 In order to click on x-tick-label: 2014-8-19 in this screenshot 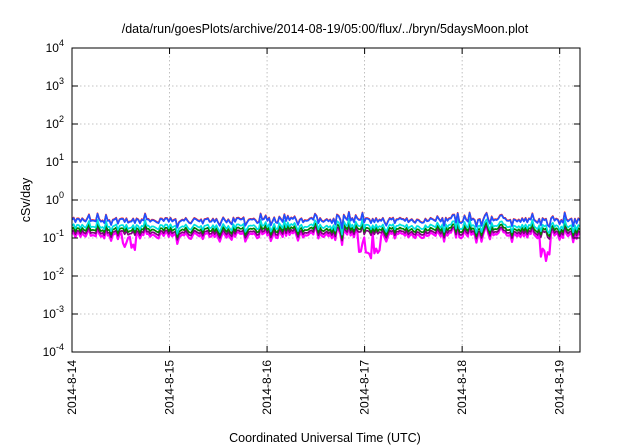, I will do `click(560, 387)`.